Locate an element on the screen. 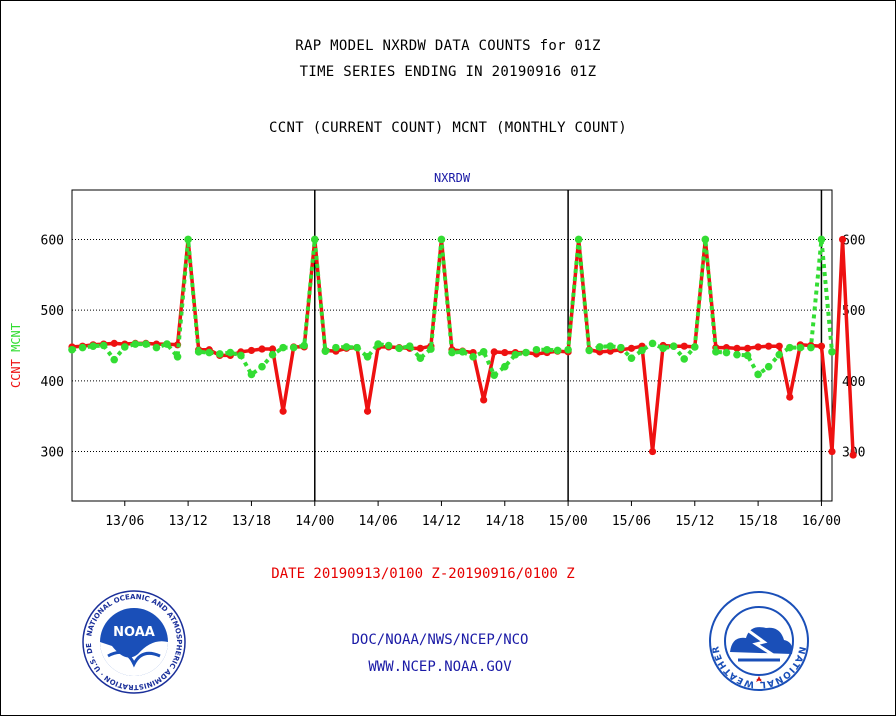  org-line: DOC/NOAA/NWS/NCEP/NCO is located at coordinates (440, 640).